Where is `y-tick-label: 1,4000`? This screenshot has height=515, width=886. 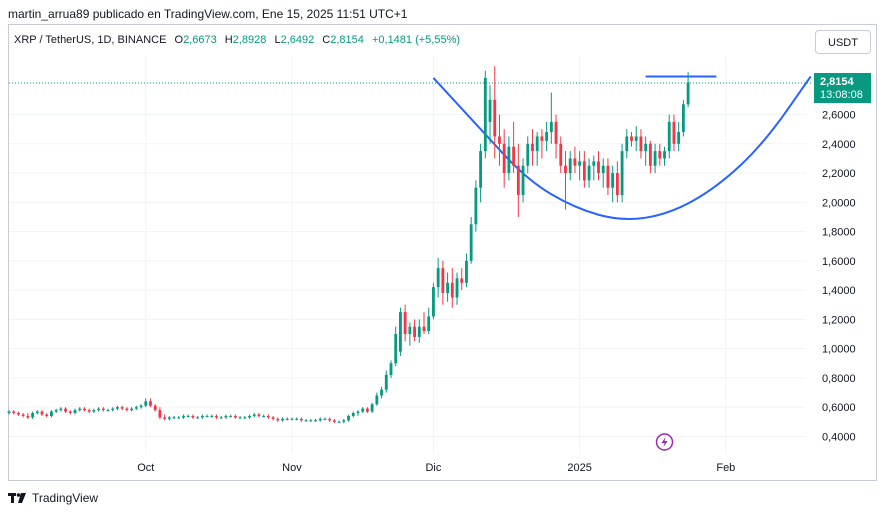 y-tick-label: 1,4000 is located at coordinates (839, 291).